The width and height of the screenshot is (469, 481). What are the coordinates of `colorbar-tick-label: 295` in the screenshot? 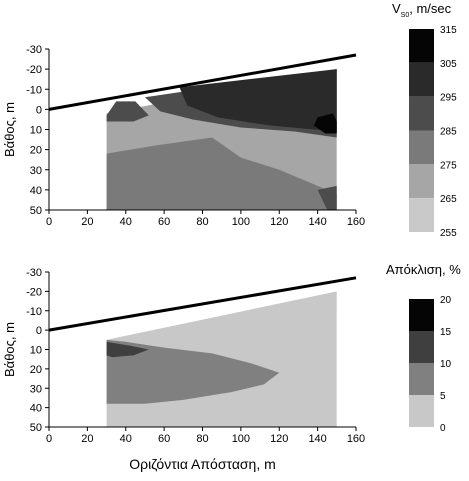 It's located at (448, 98).